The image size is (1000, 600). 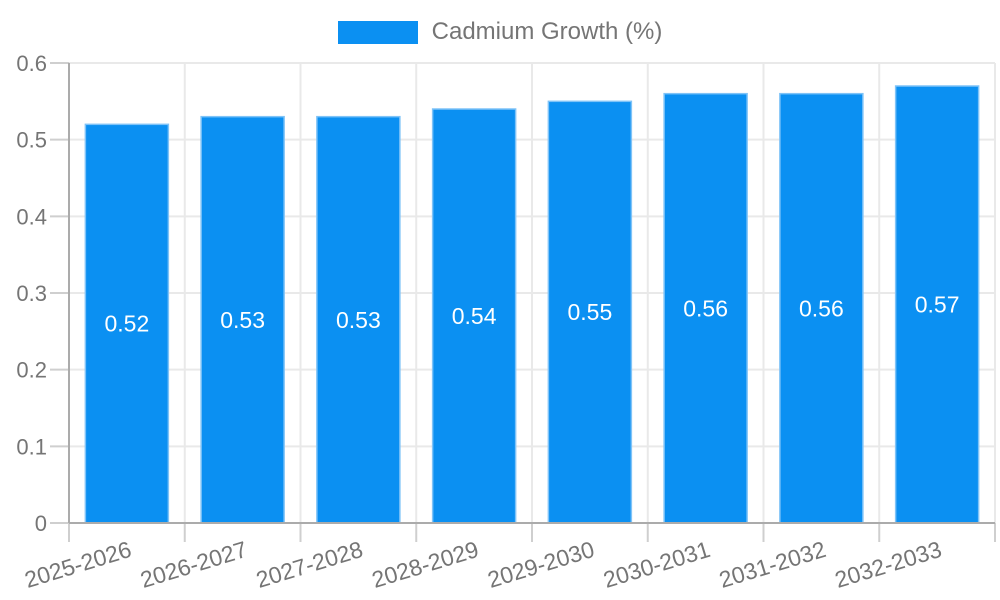 I want to click on y-tick-label: 0.1, so click(x=31, y=446).